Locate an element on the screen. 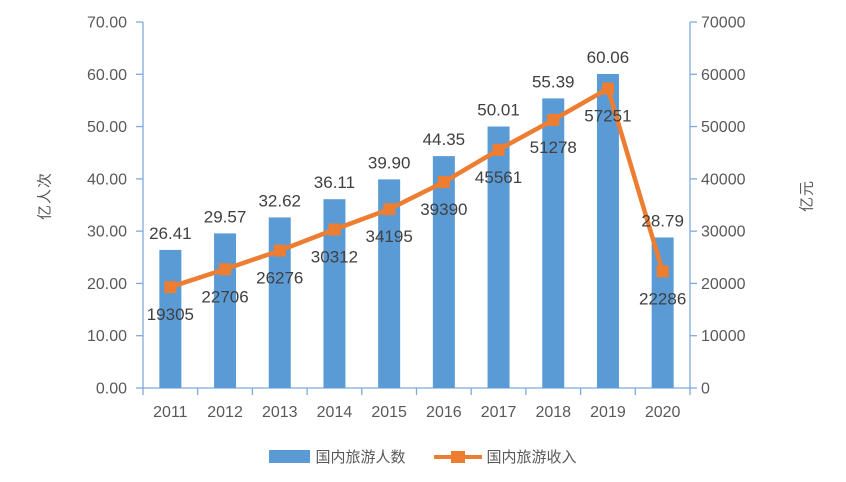 Image resolution: width=846 pixels, height=482 pixels. line-value-label: 45561 is located at coordinates (498, 177).